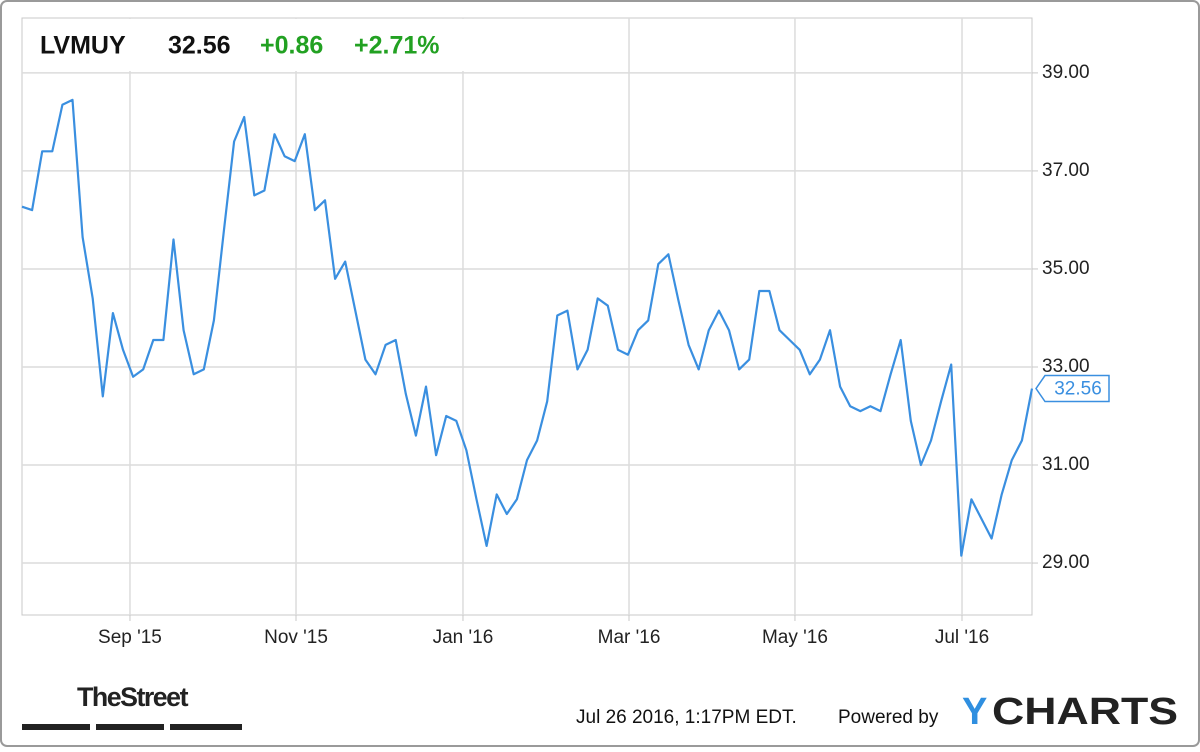 The width and height of the screenshot is (1200, 752). What do you see at coordinates (1066, 170) in the screenshot?
I see `y-tick-label: 37.00` at bounding box center [1066, 170].